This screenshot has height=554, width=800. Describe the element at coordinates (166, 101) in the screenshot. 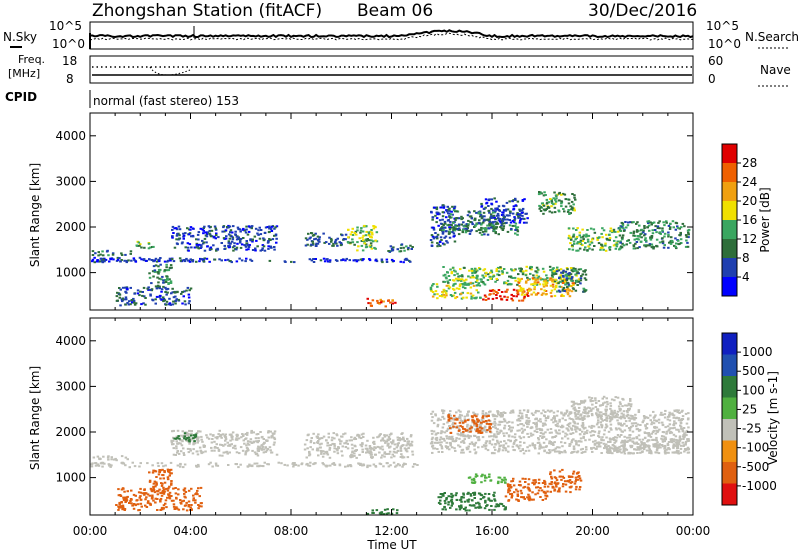

I see `cpid-text: normal (fast stereo) 153` at that location.